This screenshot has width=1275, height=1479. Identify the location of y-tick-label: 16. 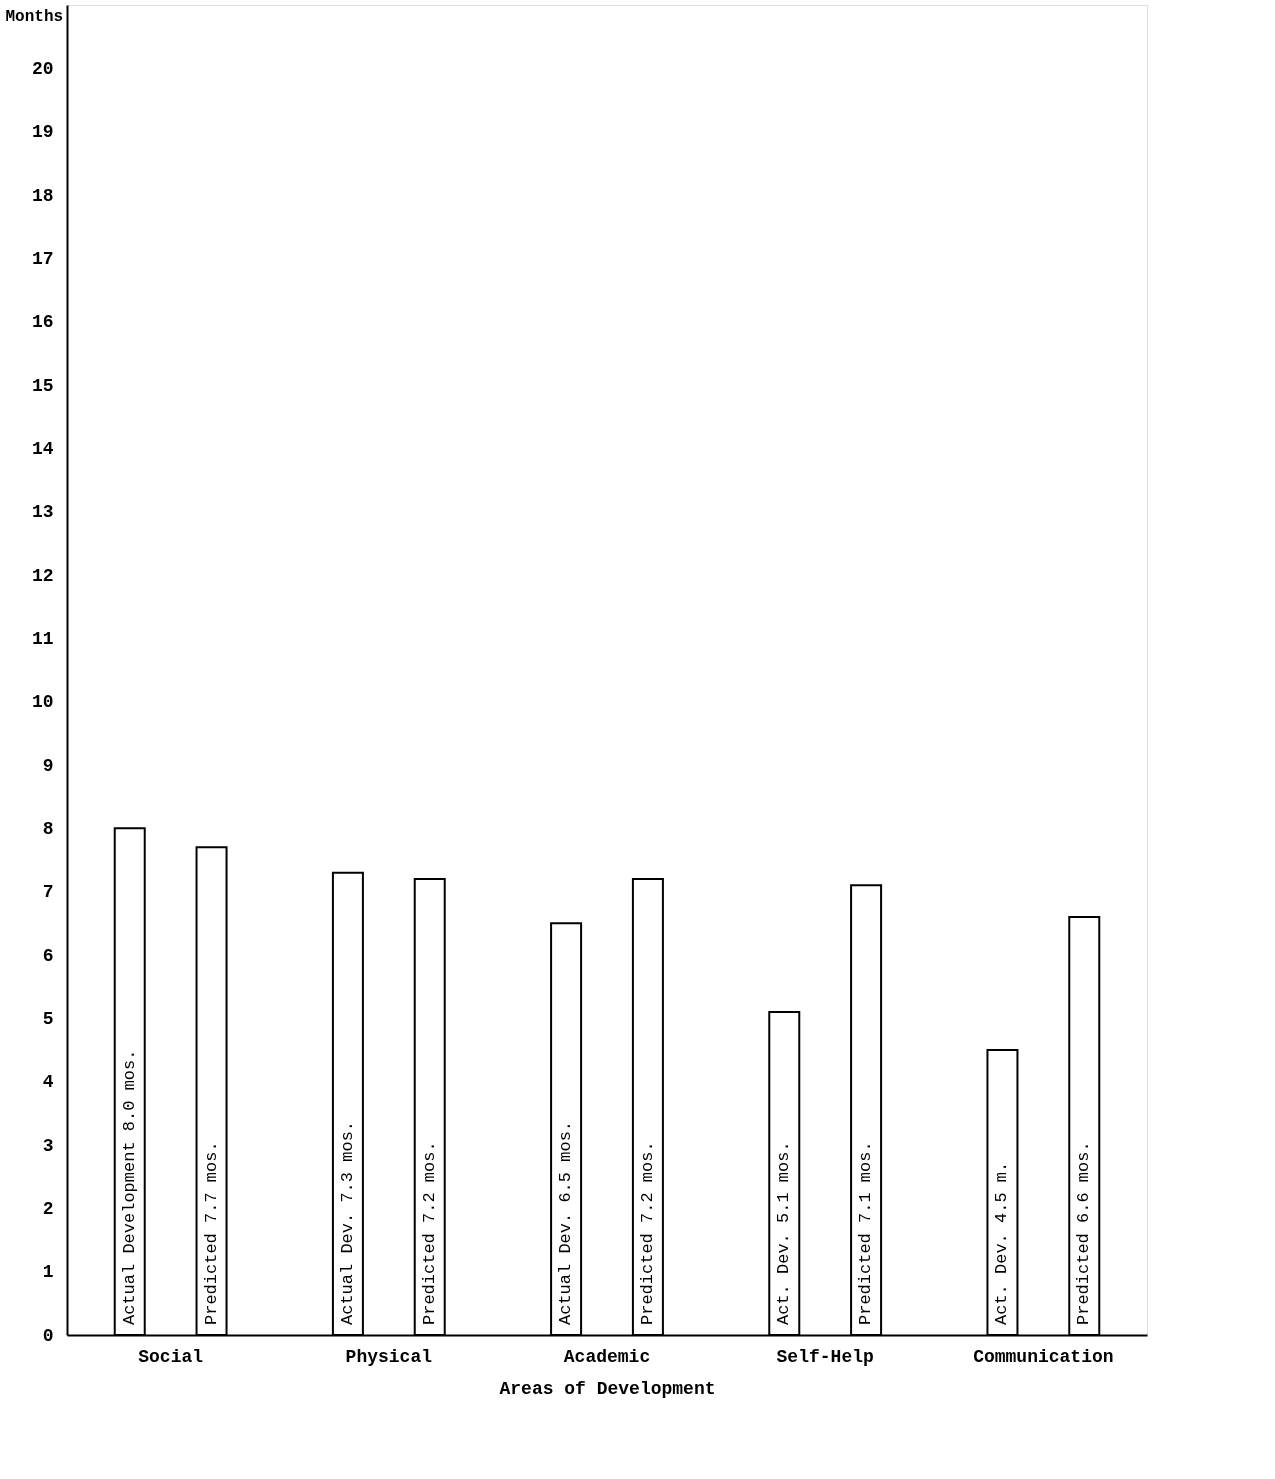
(42, 322).